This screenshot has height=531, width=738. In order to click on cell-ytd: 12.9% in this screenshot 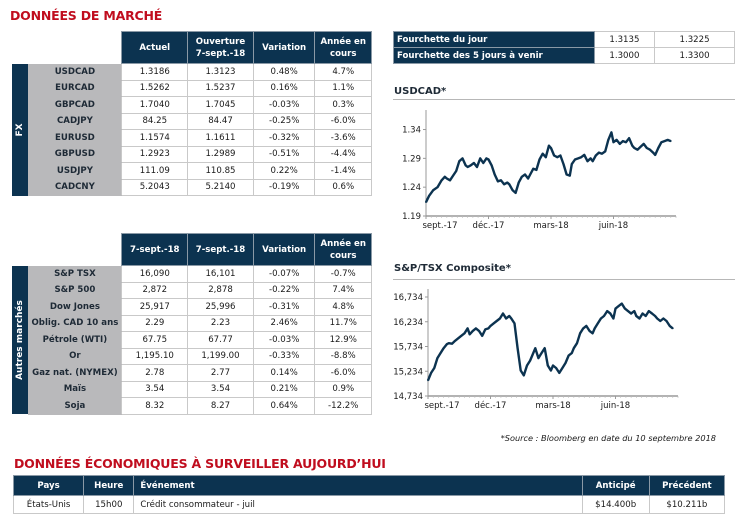, I will do `click(343, 340)`.